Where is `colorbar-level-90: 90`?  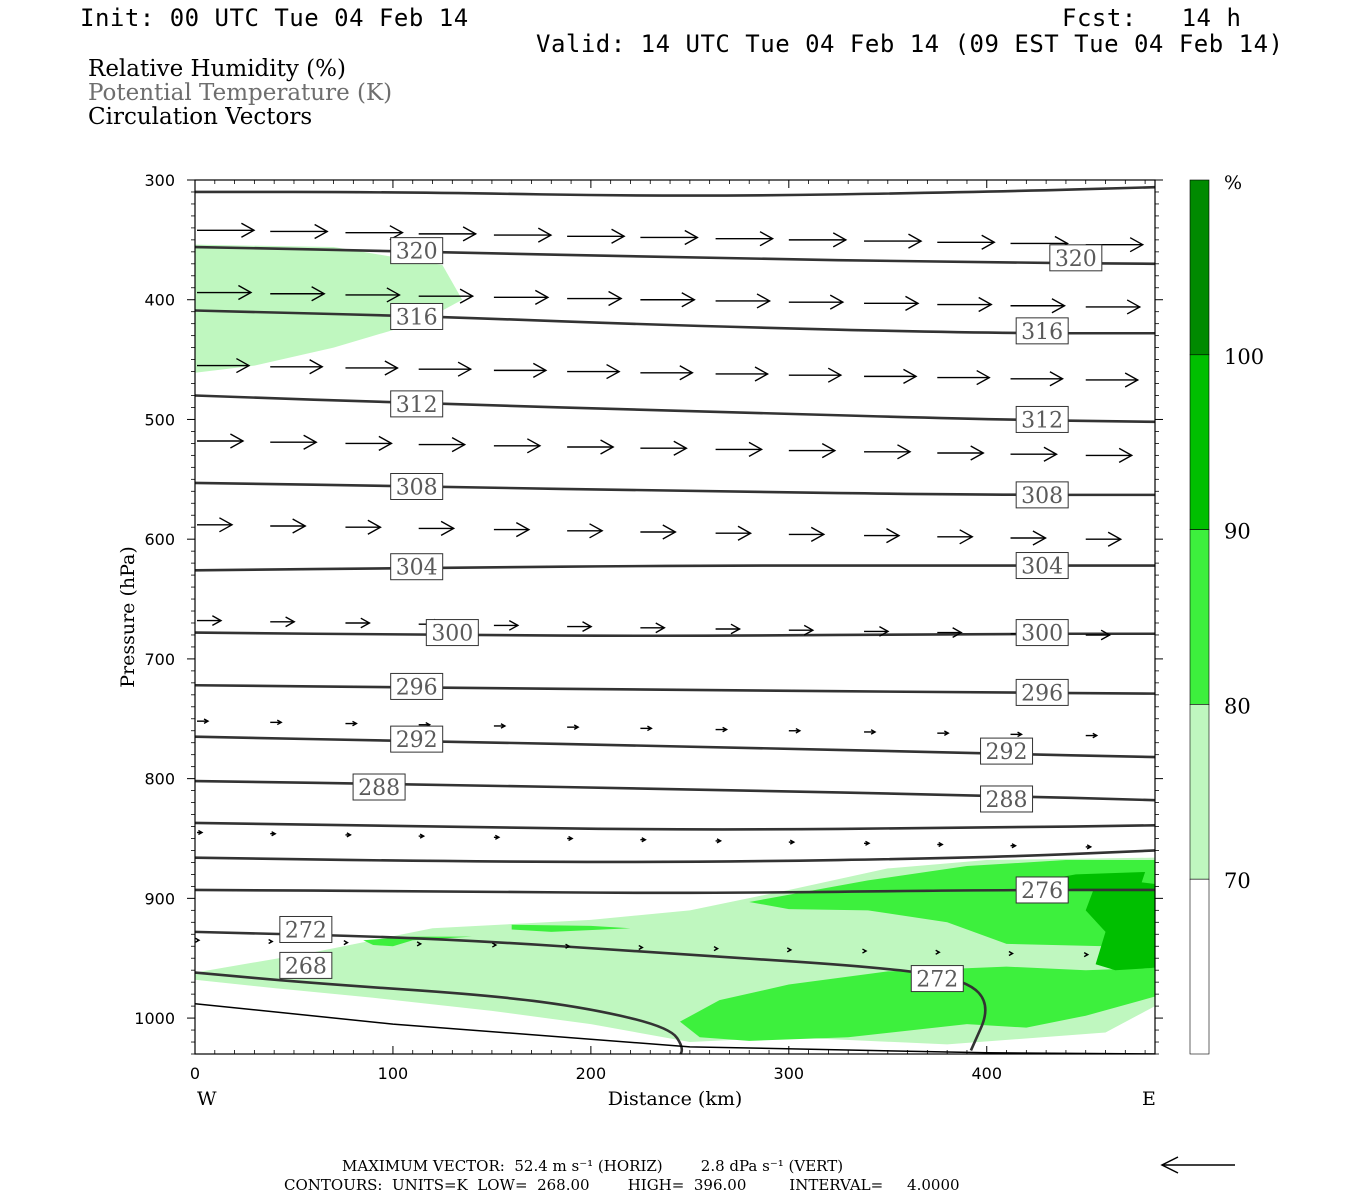
colorbar-level-90: 90 is located at coordinates (1237, 532).